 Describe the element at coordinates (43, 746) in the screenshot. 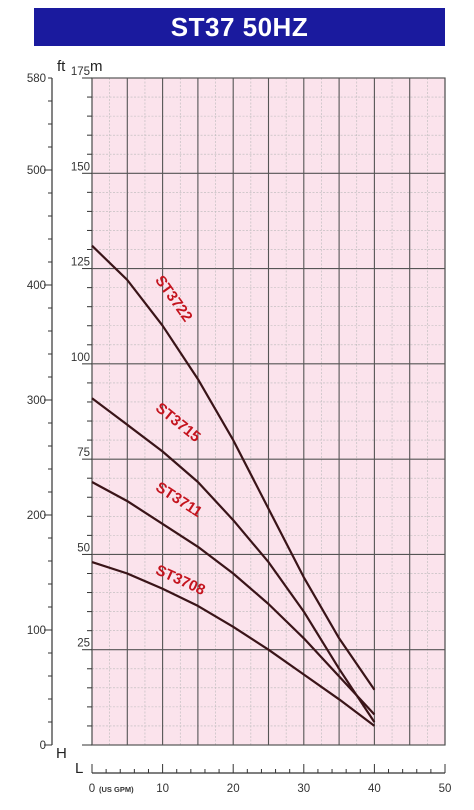

I see `ft-tick-label: 0` at that location.